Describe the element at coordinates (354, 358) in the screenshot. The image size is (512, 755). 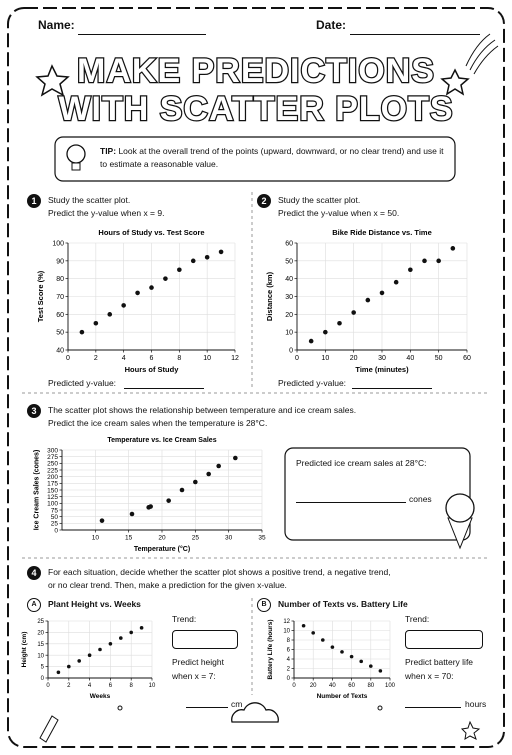
I see `x-tick-label: 20` at that location.